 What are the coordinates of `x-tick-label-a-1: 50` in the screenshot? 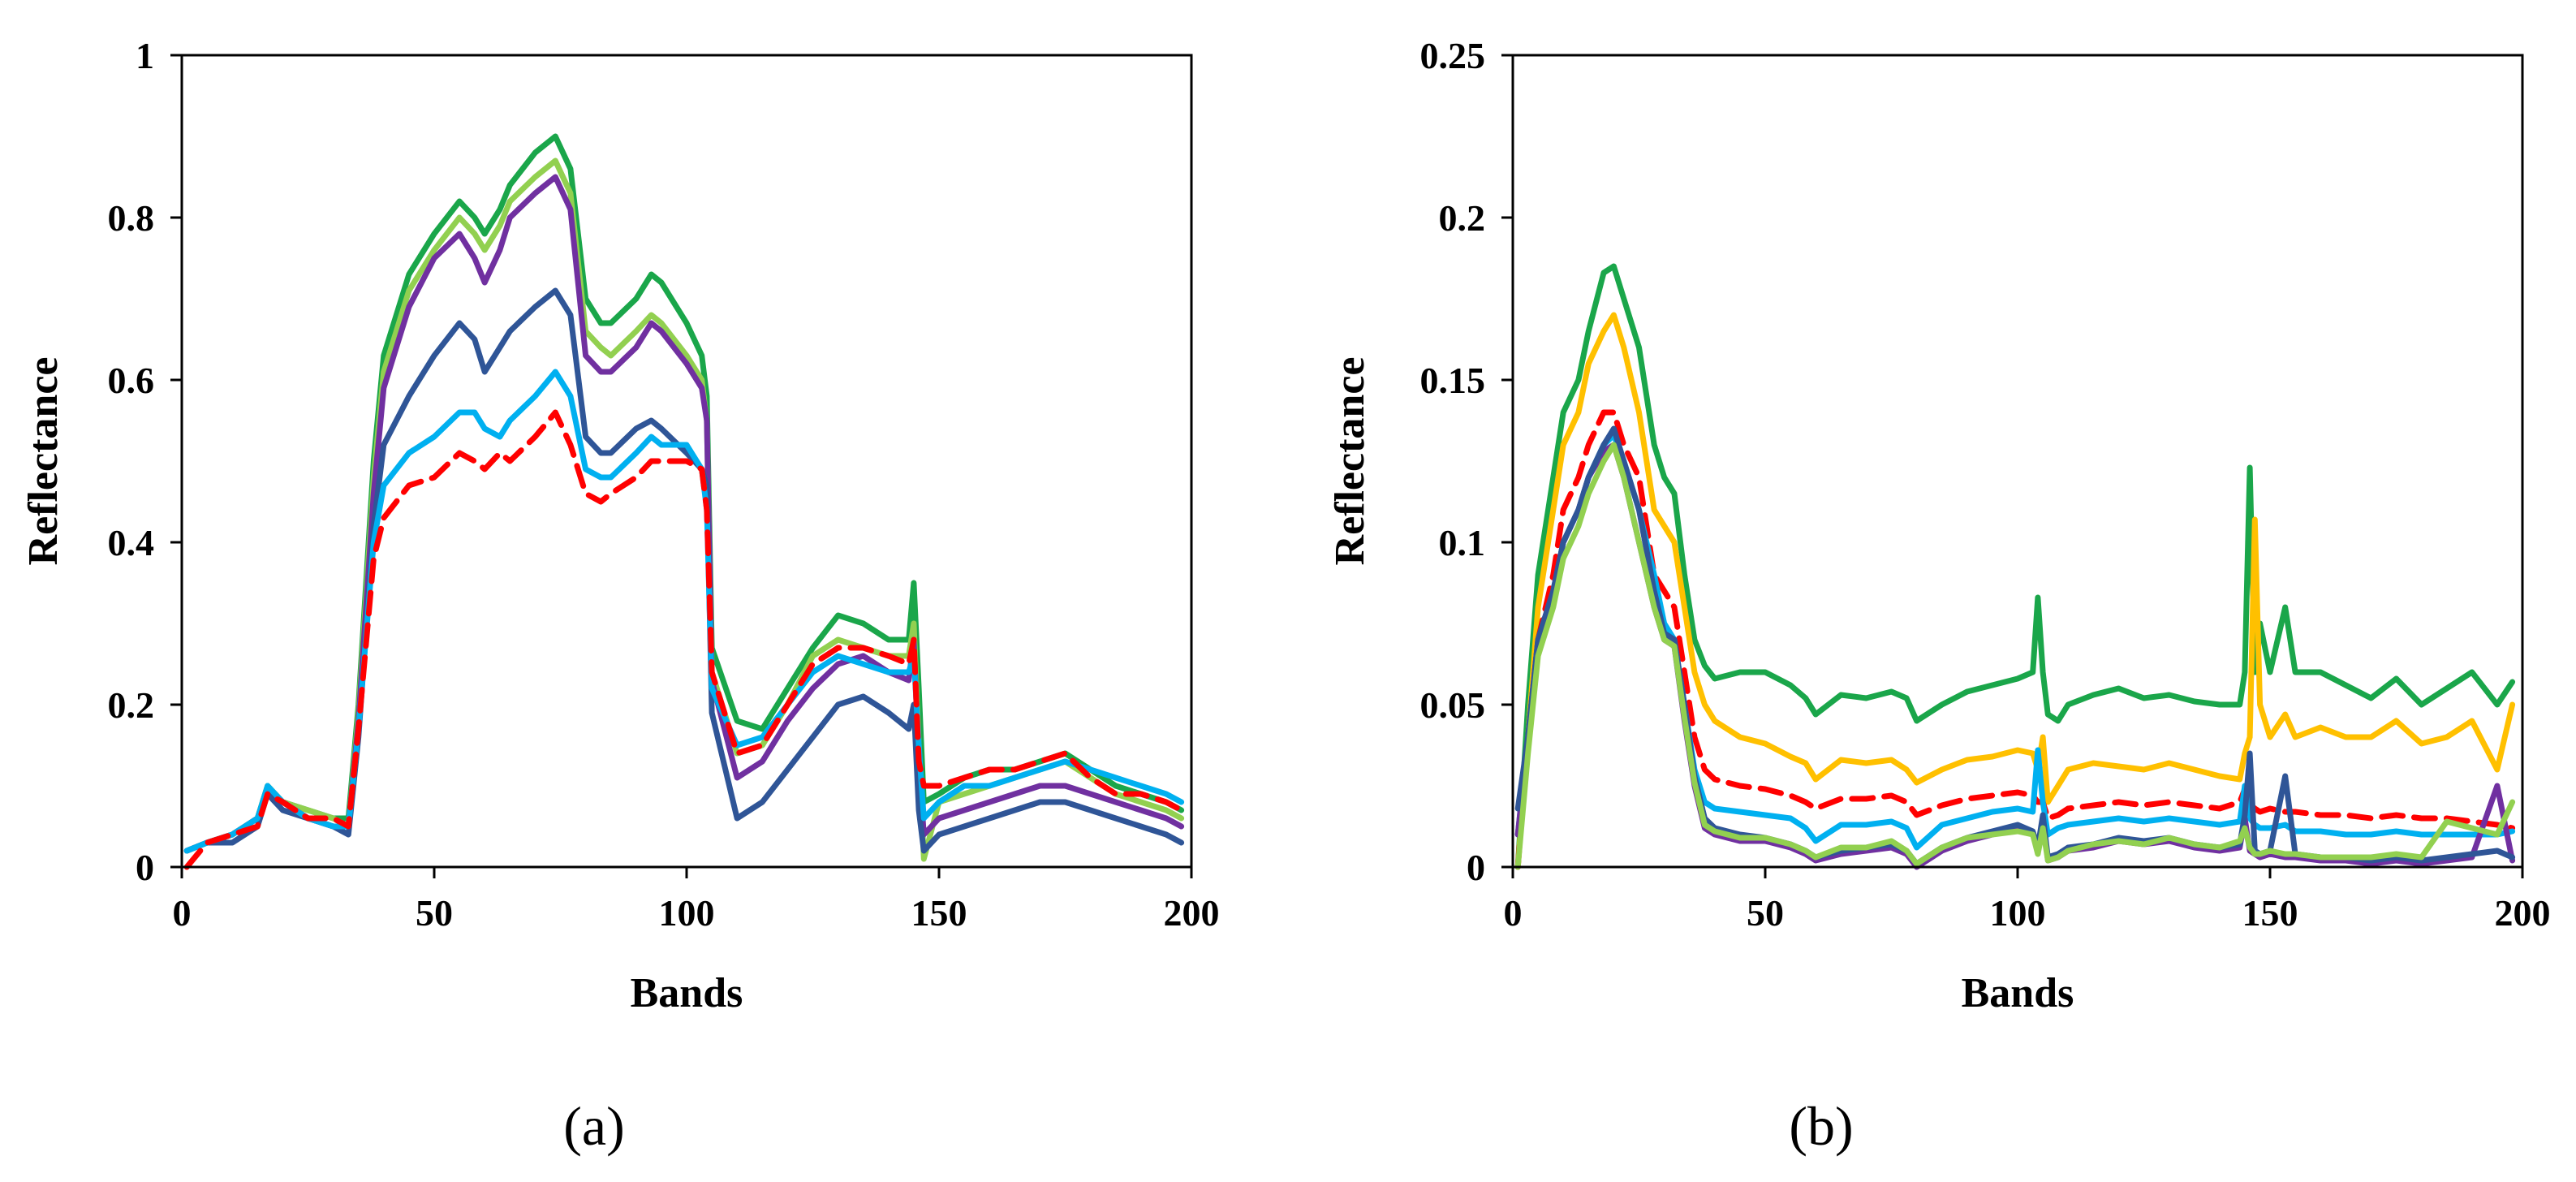 It's located at (435, 913).